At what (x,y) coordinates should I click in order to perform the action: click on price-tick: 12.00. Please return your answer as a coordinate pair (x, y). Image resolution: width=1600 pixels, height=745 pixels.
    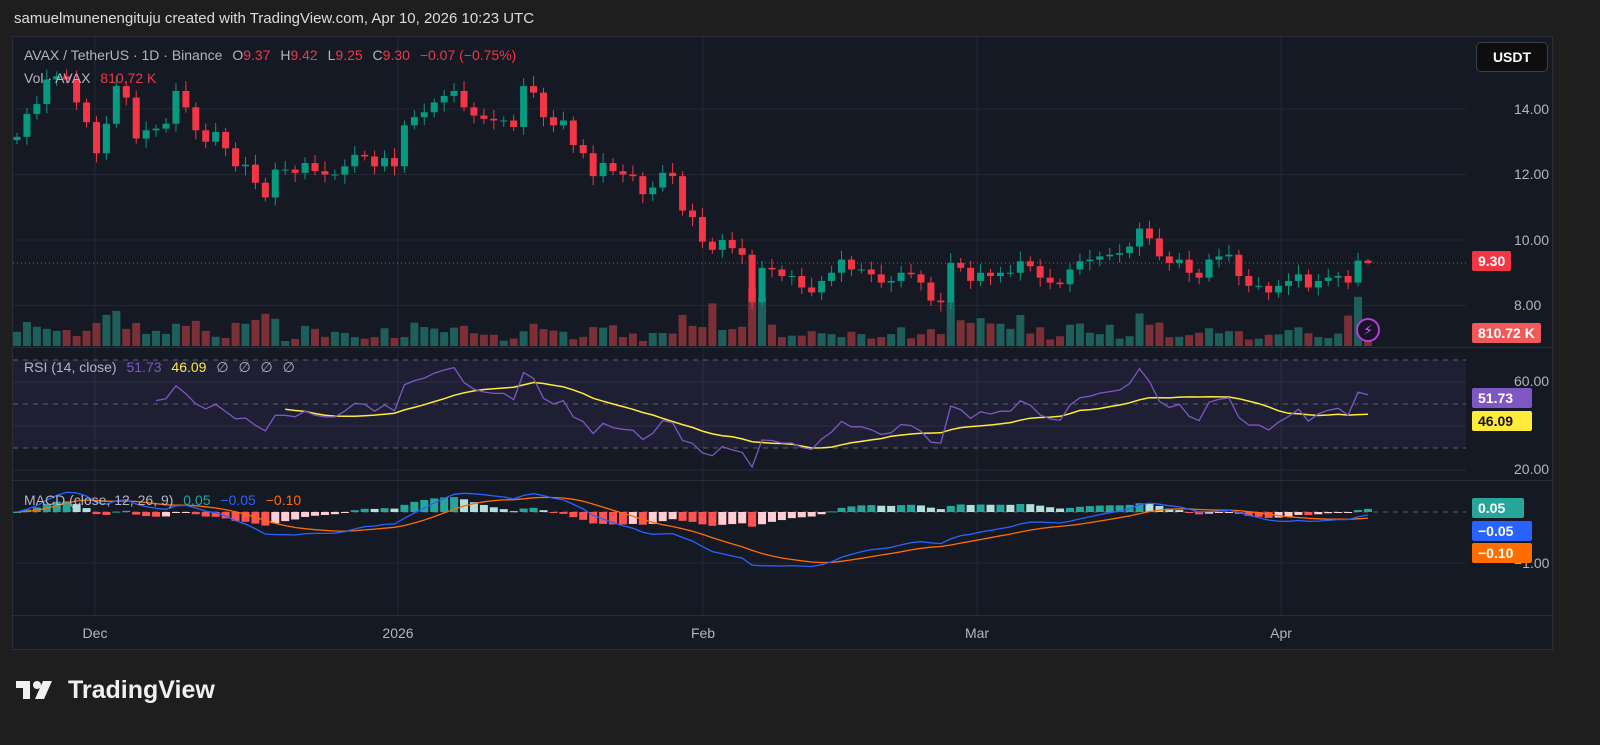
    Looking at the image, I should click on (1532, 174).